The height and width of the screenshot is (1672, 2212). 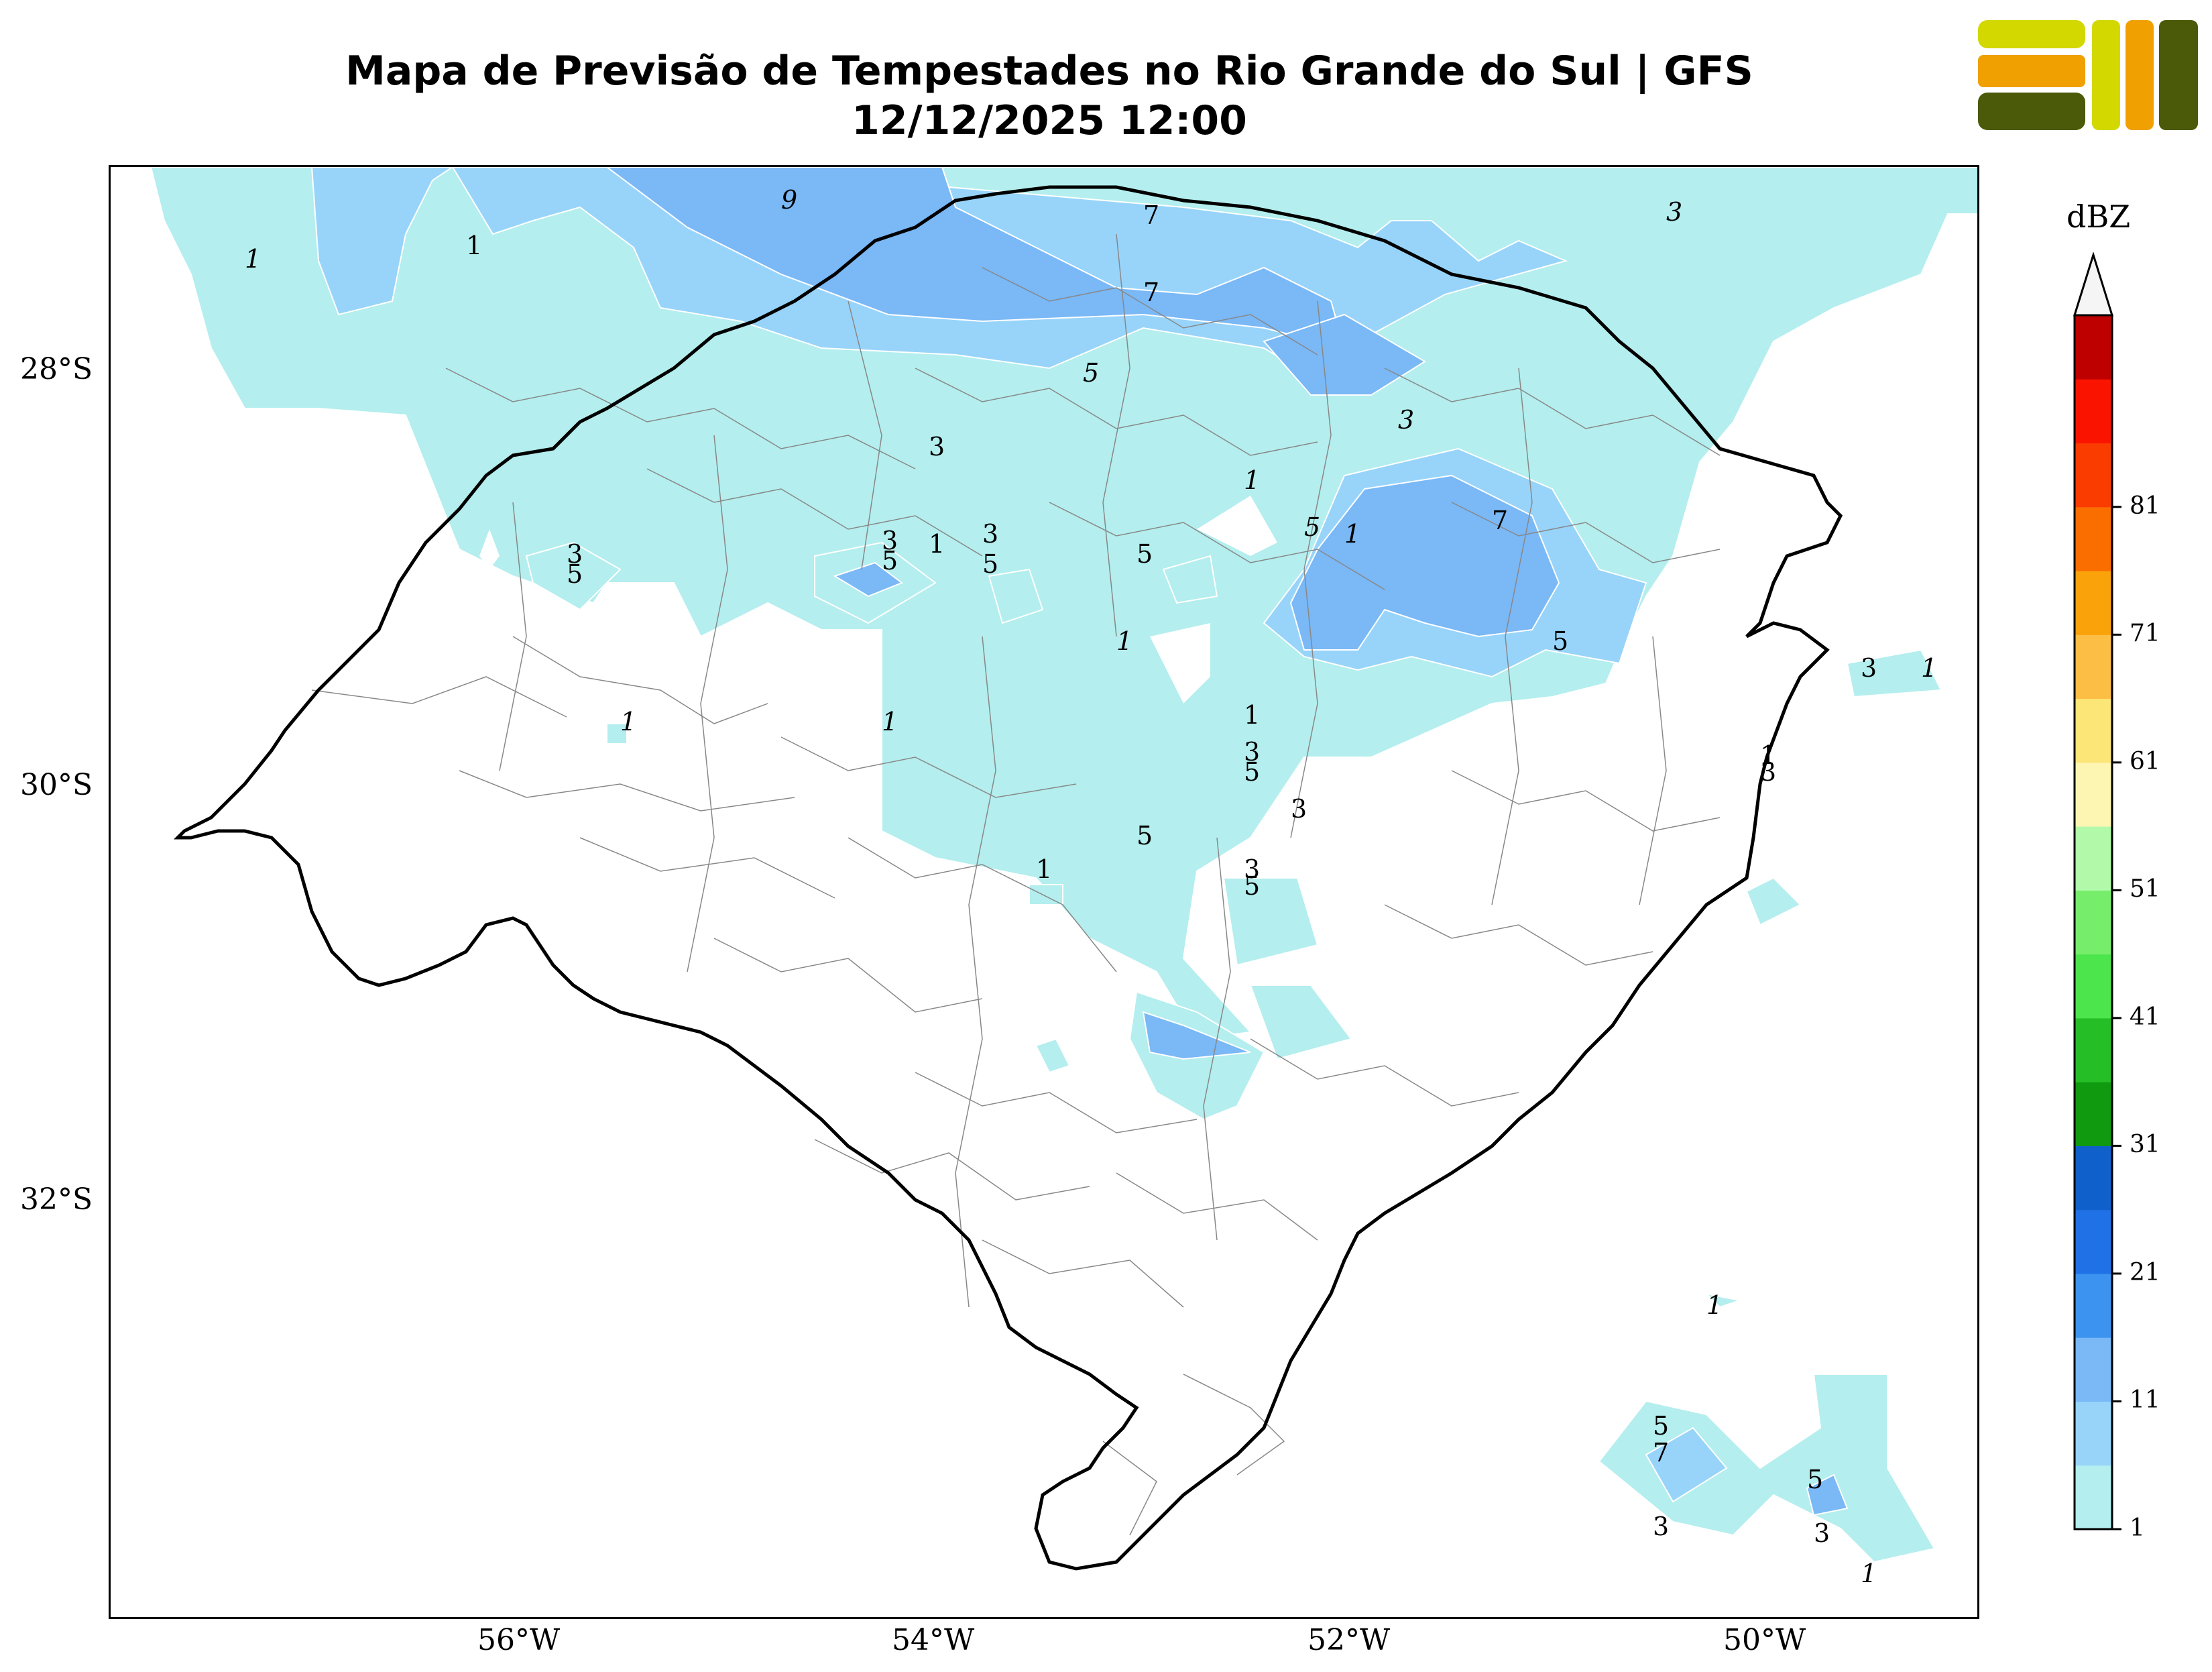 What do you see at coordinates (1425, 562) in the screenshot?
I see `reflectivity-area-center` at bounding box center [1425, 562].